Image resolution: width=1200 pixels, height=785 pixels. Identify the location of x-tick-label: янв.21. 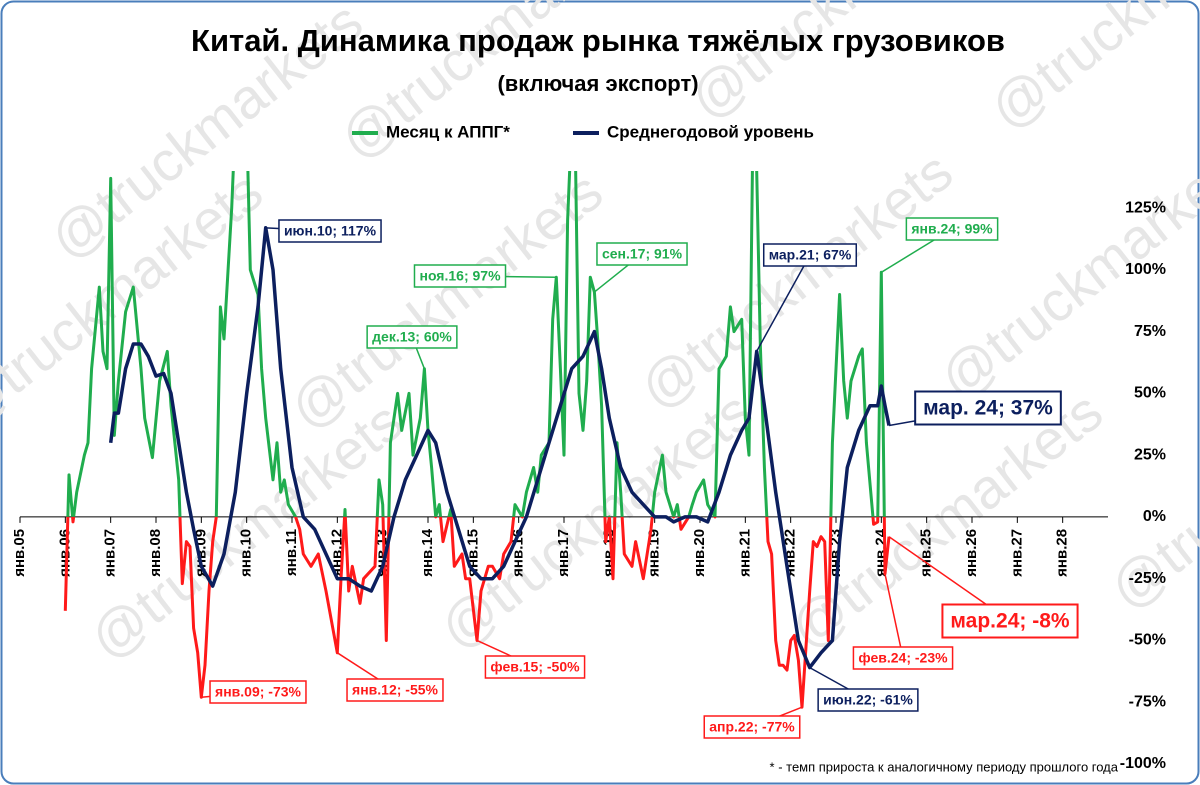
(744, 553).